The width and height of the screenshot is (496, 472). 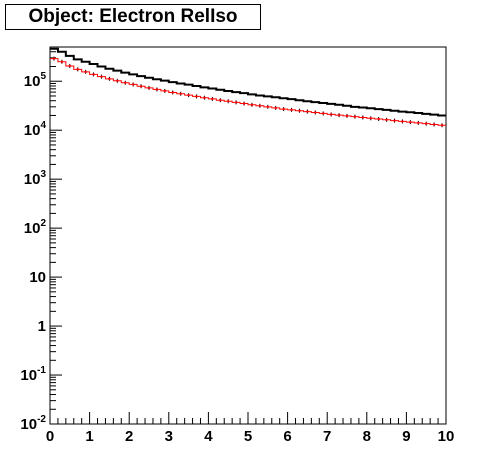 What do you see at coordinates (50, 436) in the screenshot?
I see `x-tick-label: 0` at bounding box center [50, 436].